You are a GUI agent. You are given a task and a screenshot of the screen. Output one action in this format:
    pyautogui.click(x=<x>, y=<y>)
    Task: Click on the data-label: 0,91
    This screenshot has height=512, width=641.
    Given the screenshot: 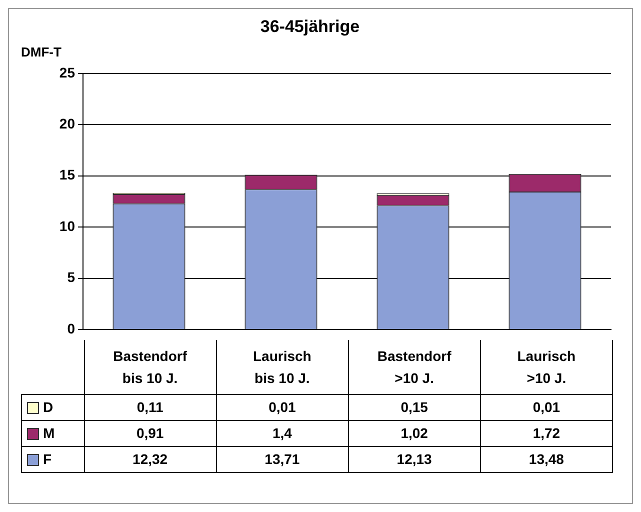 What is the action you would take?
    pyautogui.click(x=150, y=433)
    